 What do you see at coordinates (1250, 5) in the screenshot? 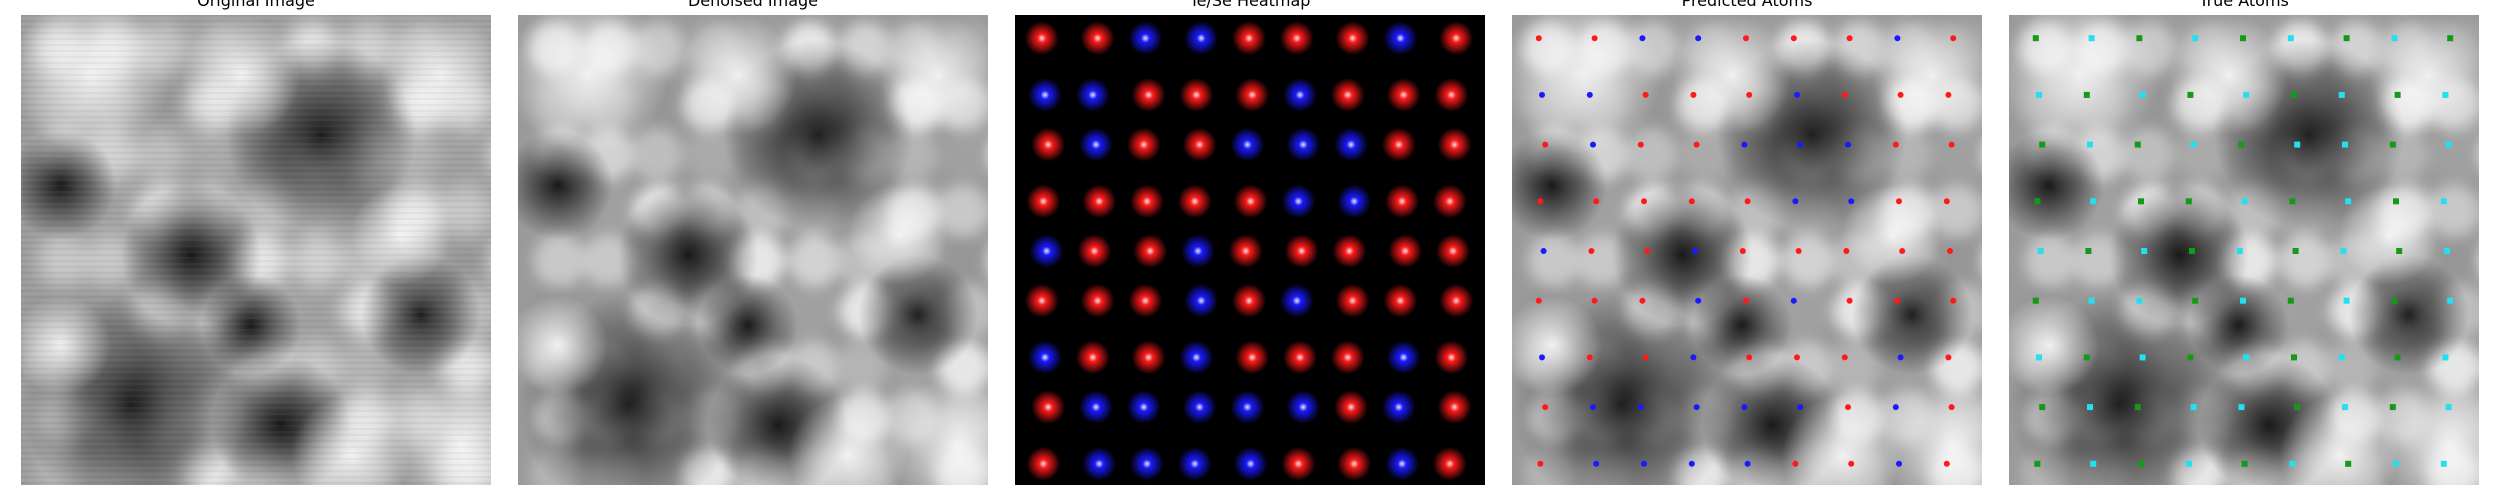
I see `panel-title-heatmap: Te/Se Heatmap` at bounding box center [1250, 5].